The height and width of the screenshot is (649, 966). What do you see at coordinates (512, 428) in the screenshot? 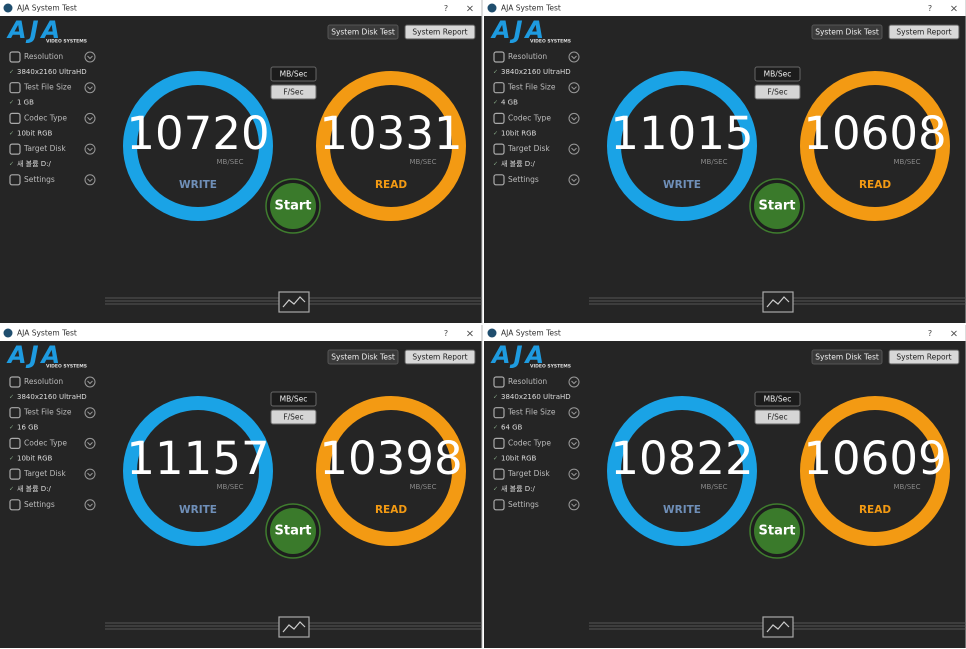
I see `setting-value: 64 GB` at bounding box center [512, 428].